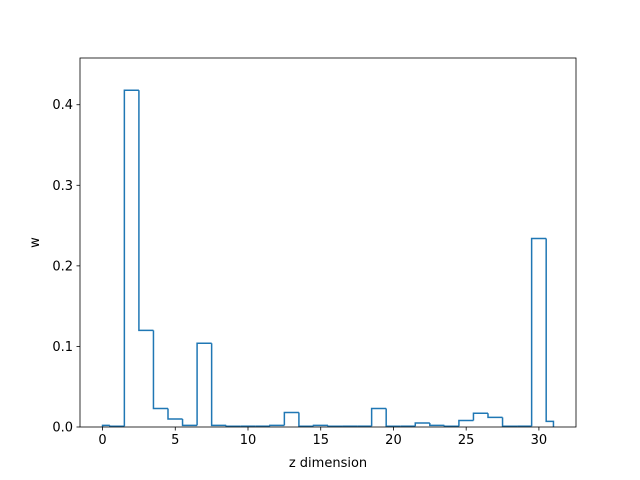  Describe the element at coordinates (35, 242) in the screenshot. I see `y-axis-label: w` at that location.